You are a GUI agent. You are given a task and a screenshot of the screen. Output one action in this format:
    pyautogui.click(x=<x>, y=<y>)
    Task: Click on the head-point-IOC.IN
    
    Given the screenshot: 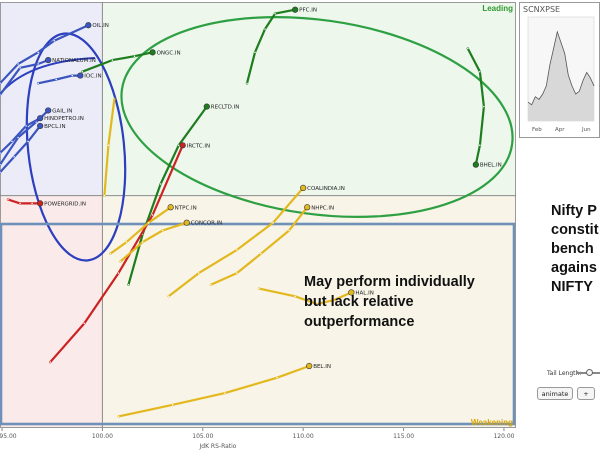 What is the action you would take?
    pyautogui.click(x=80, y=75)
    